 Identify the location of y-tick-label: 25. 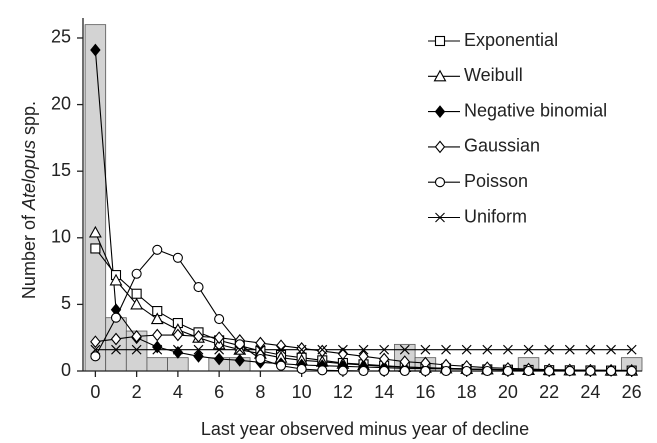
(61, 37).